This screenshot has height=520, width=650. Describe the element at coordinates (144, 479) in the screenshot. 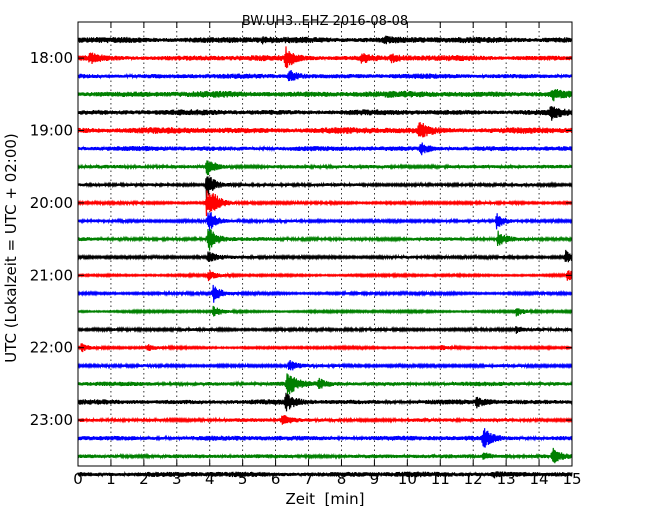

I see `x-tick-label-2: 2` at that location.